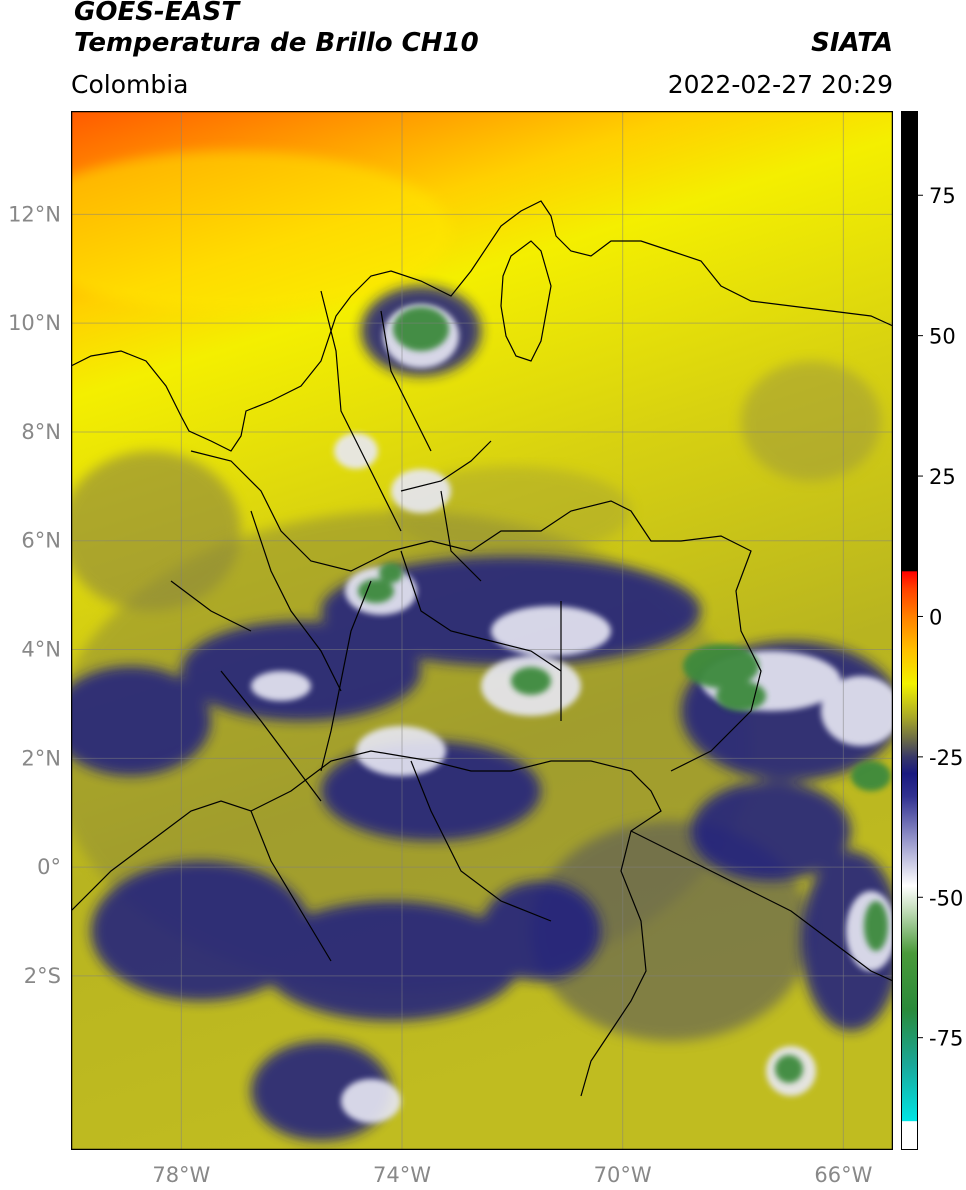  I want to click on lon-tick-label: 66°W, so click(843, 1175).